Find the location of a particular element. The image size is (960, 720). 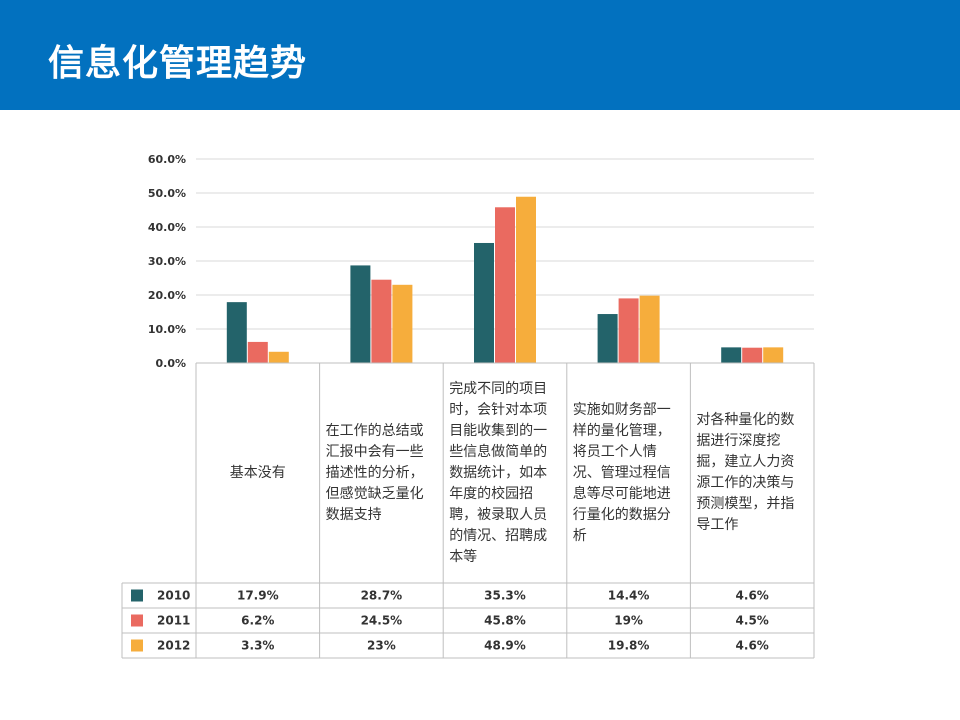

table-value-2011-4: 19% is located at coordinates (628, 621).